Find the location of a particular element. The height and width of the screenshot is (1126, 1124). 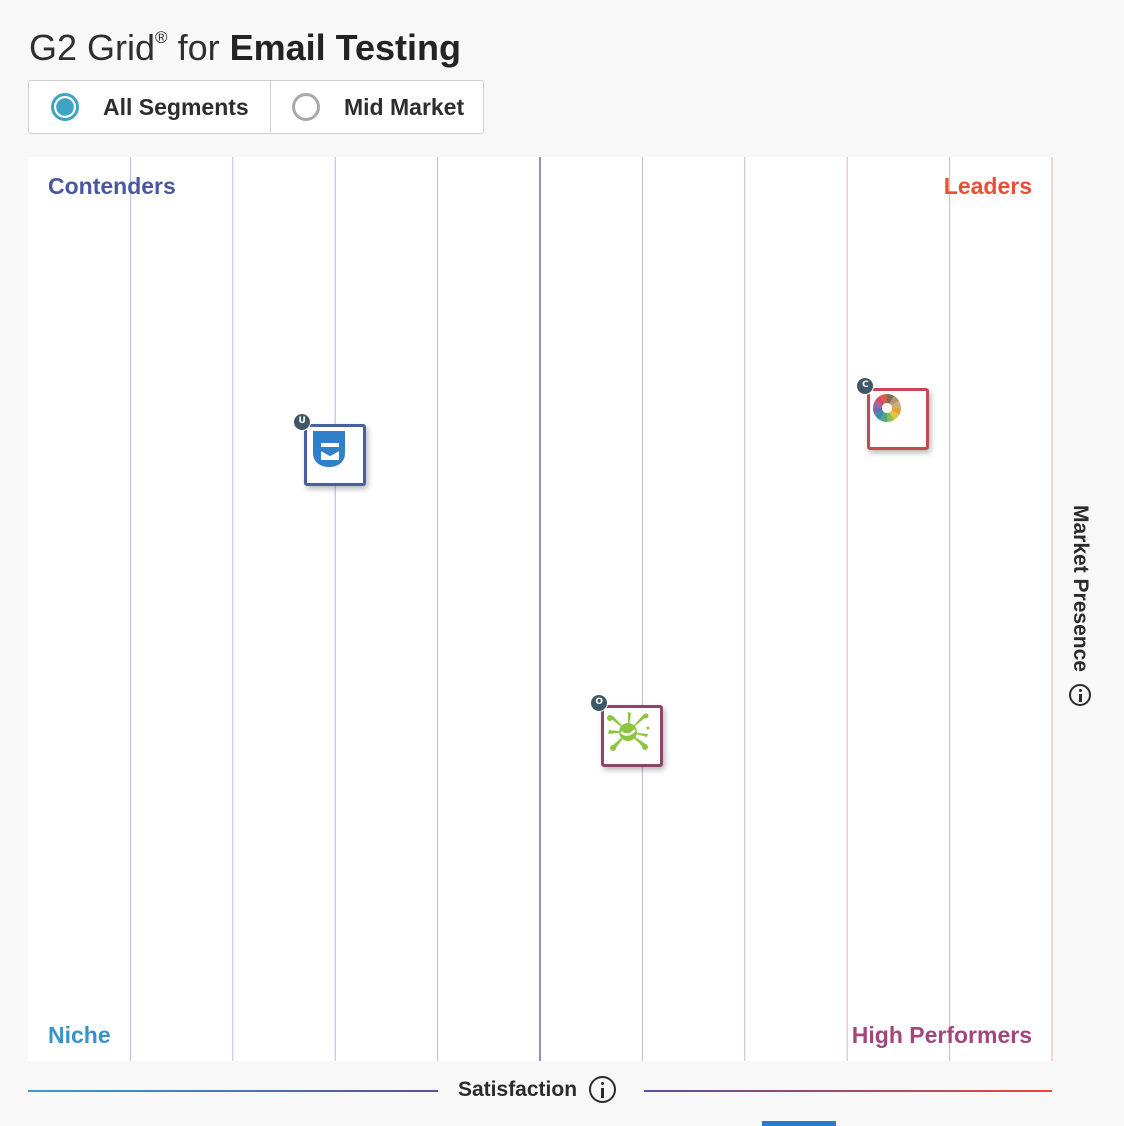

x-axis-line-left is located at coordinates (233, 1091).